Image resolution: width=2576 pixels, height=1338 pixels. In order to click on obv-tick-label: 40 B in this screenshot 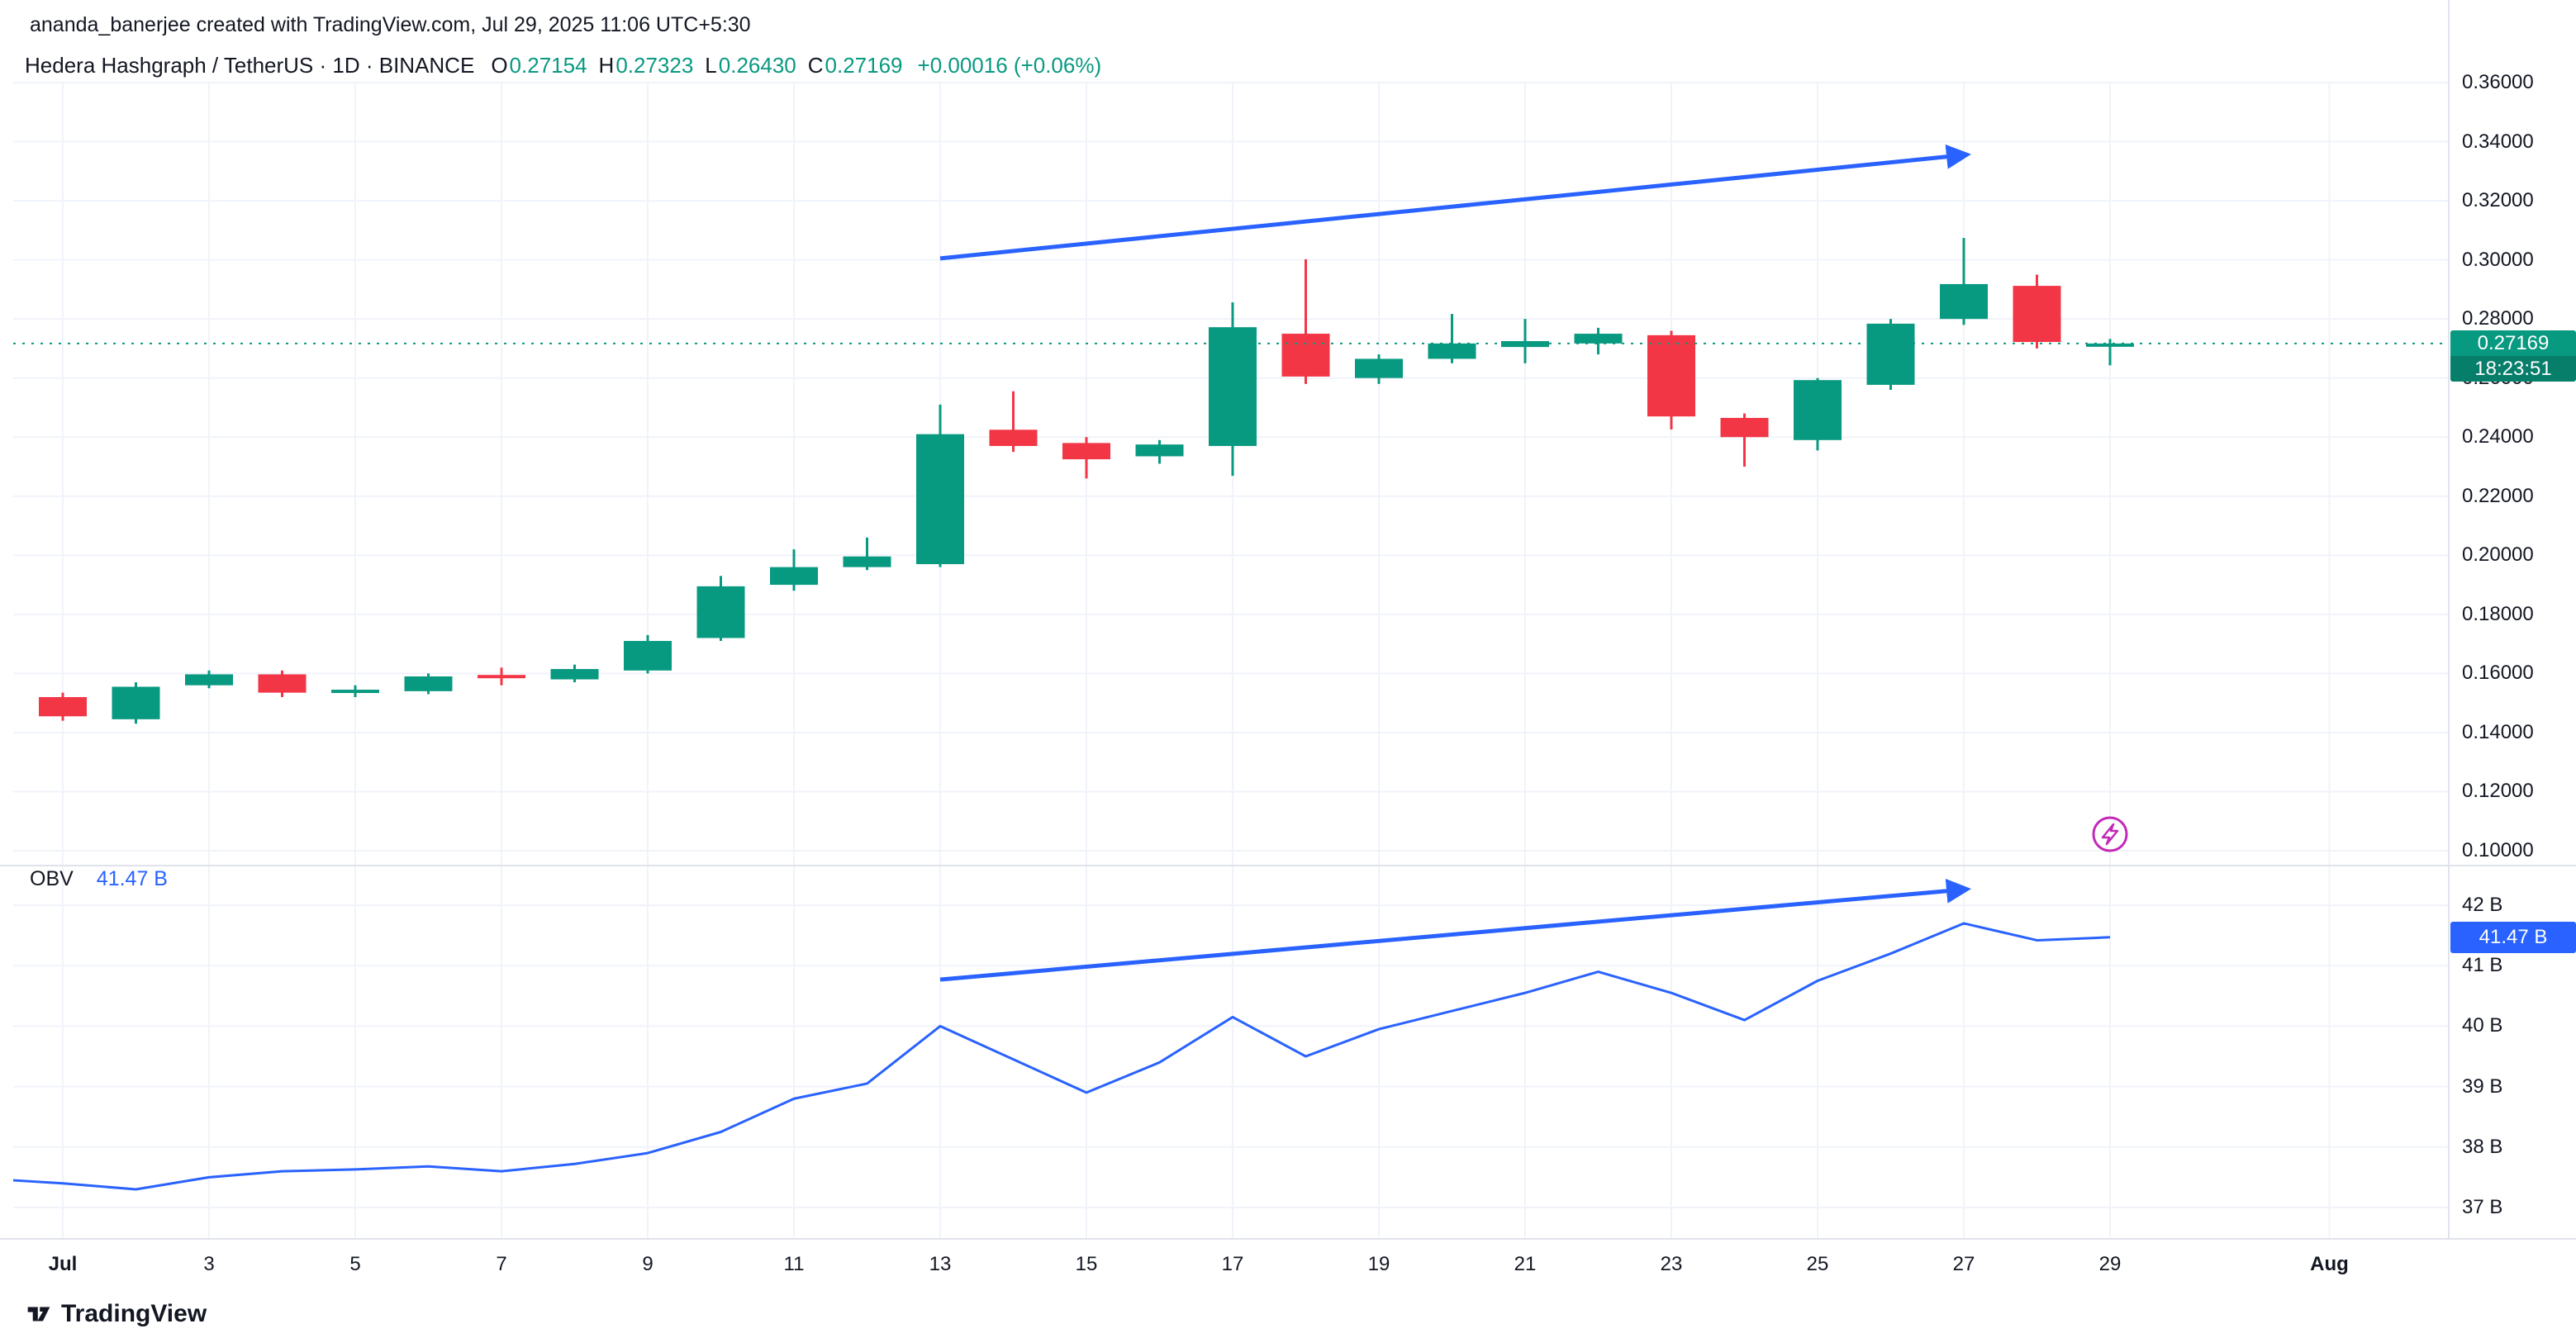, I will do `click(2482, 1025)`.